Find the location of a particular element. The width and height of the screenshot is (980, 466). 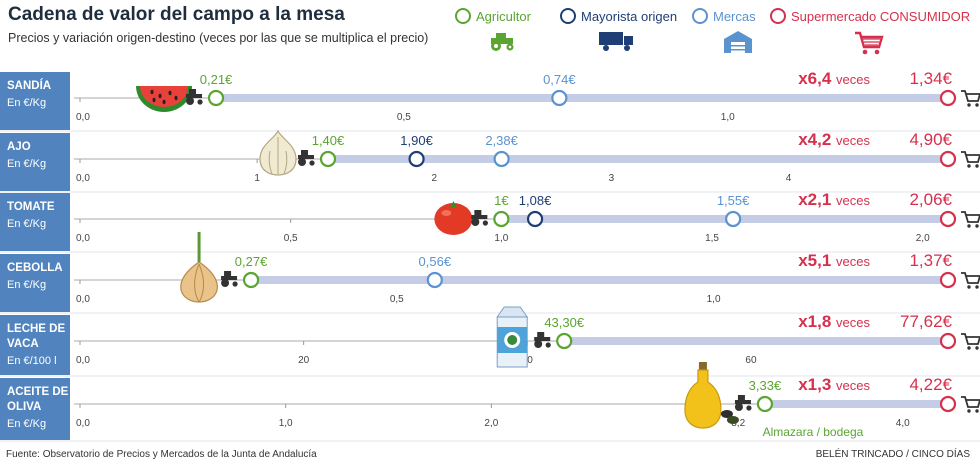

multiplier-label: x1,3 veces is located at coordinates (834, 384).